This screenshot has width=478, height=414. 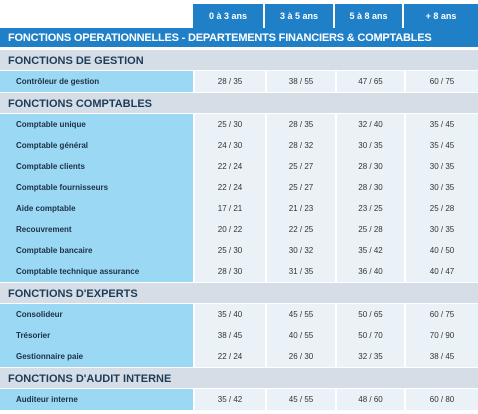 What do you see at coordinates (369, 335) in the screenshot?
I see `value-cell: 50 / 70` at bounding box center [369, 335].